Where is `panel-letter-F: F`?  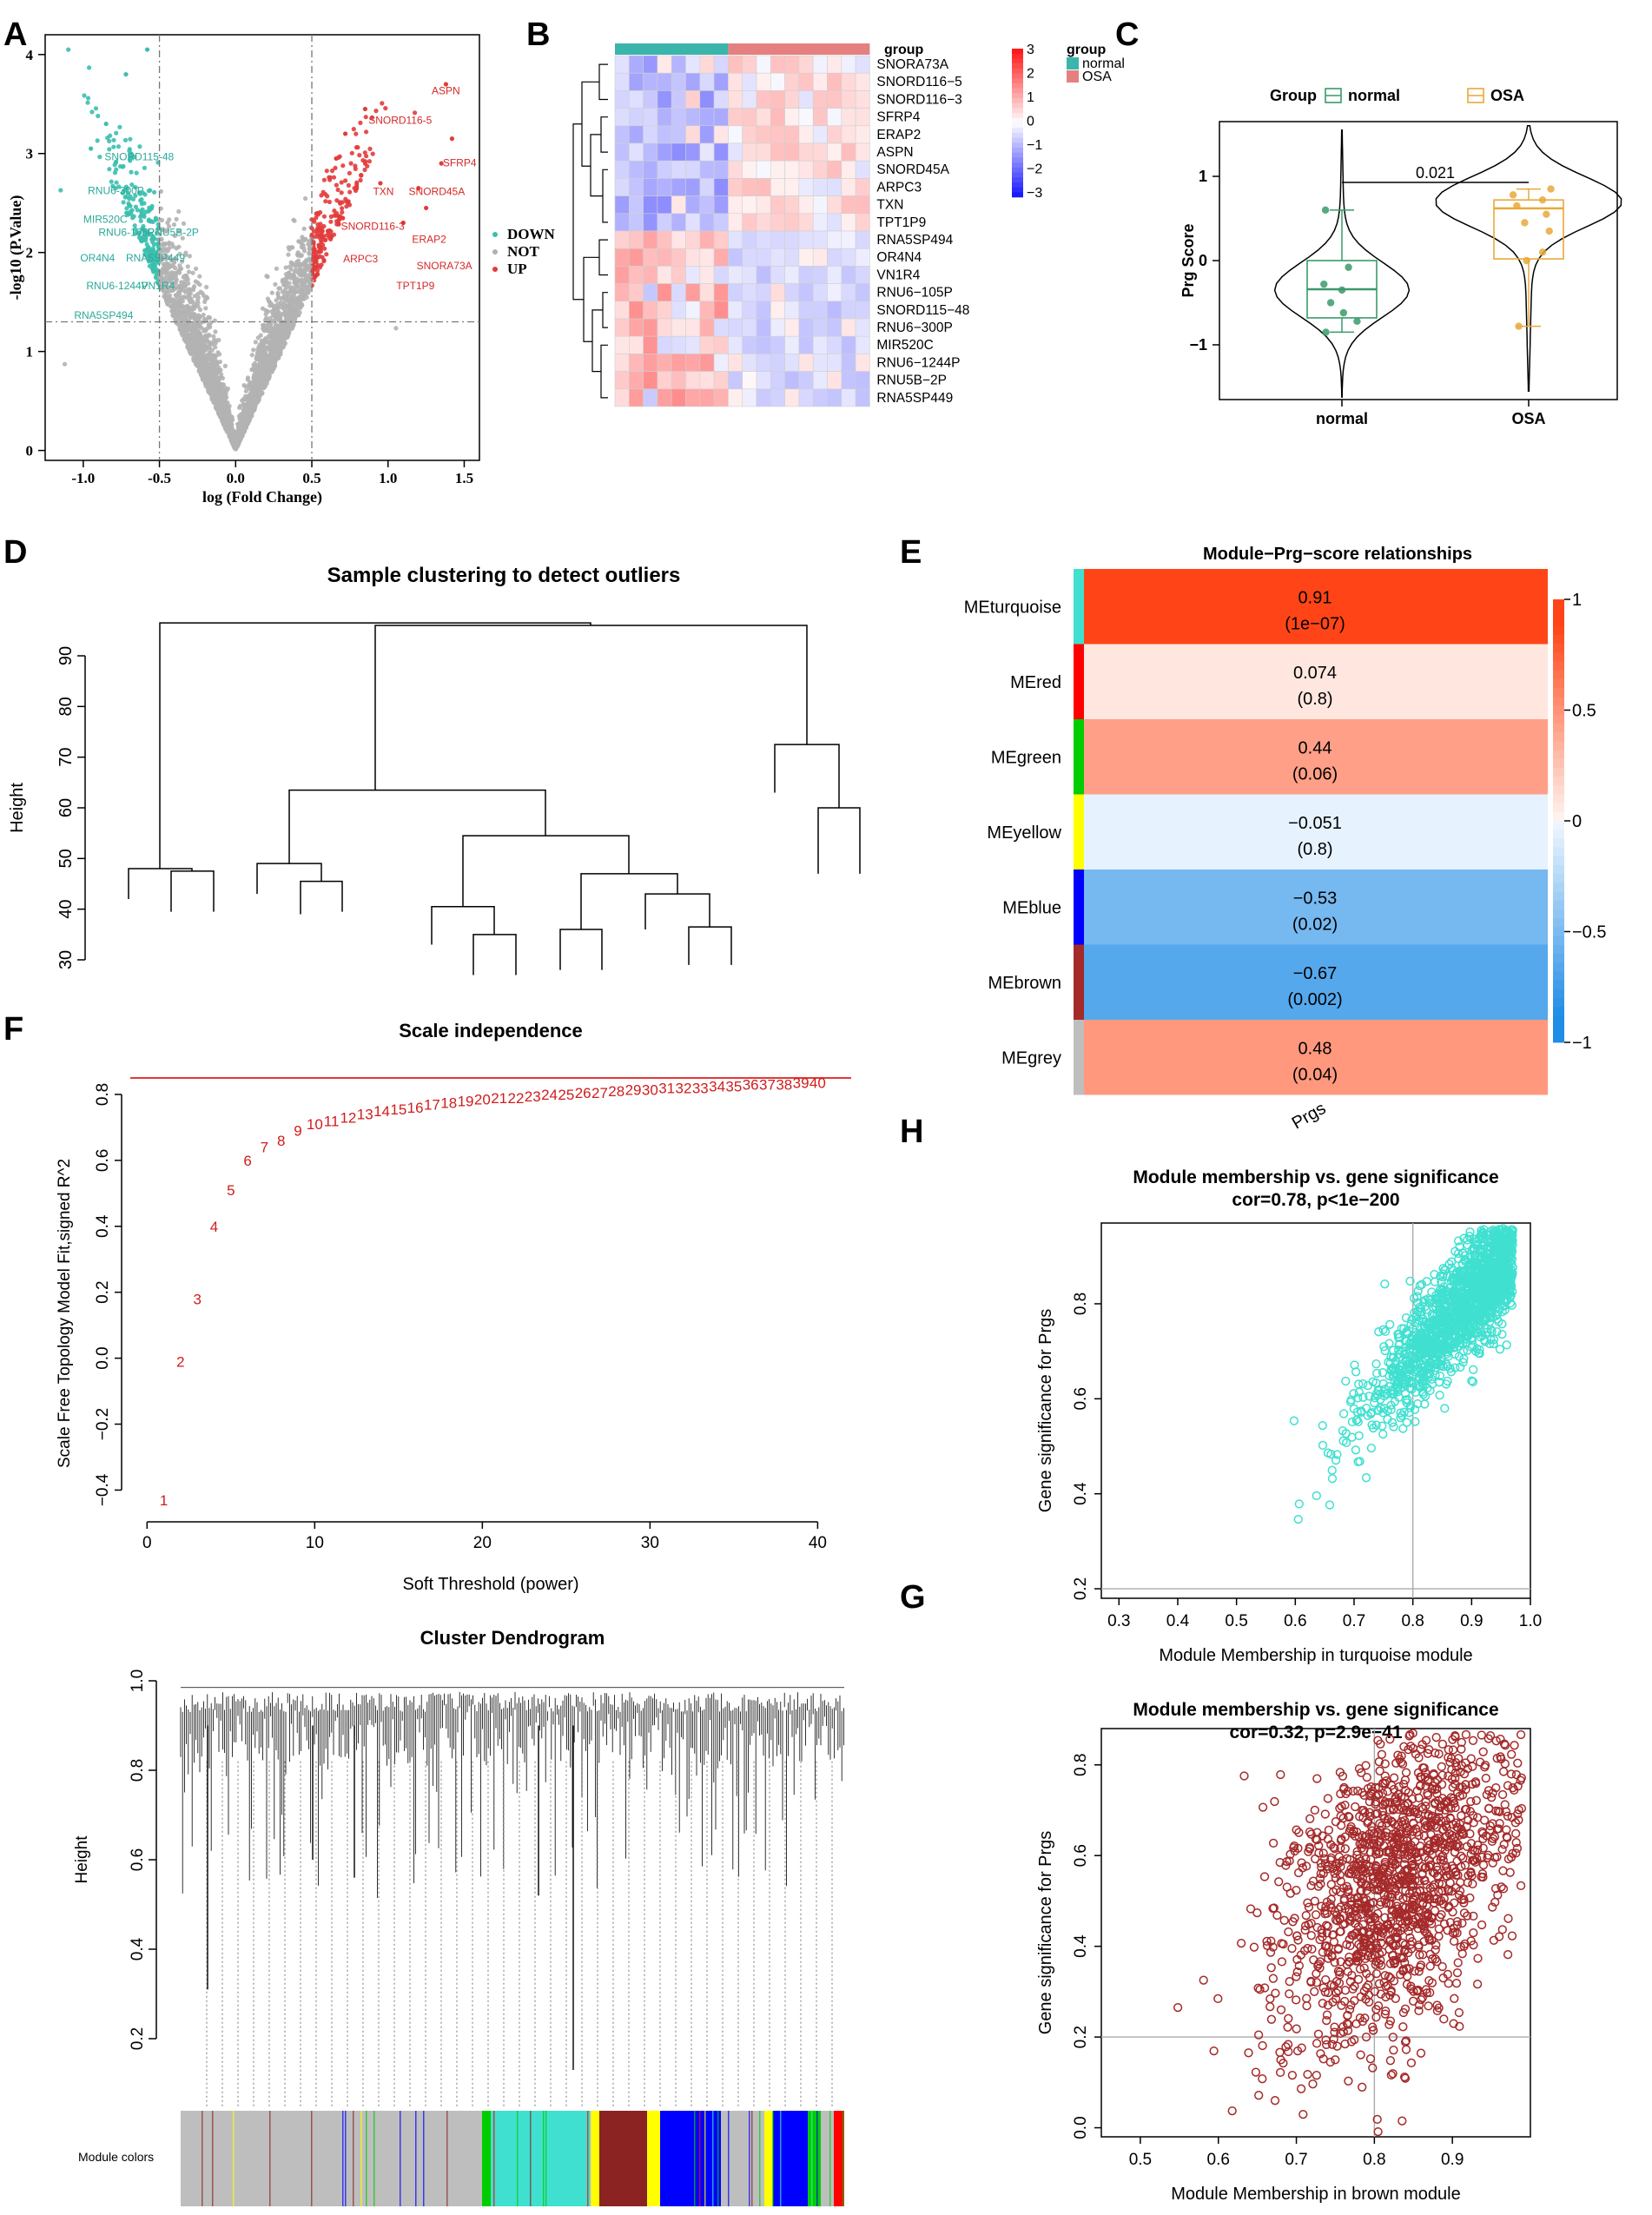
panel-letter-F: F is located at coordinates (13, 1029).